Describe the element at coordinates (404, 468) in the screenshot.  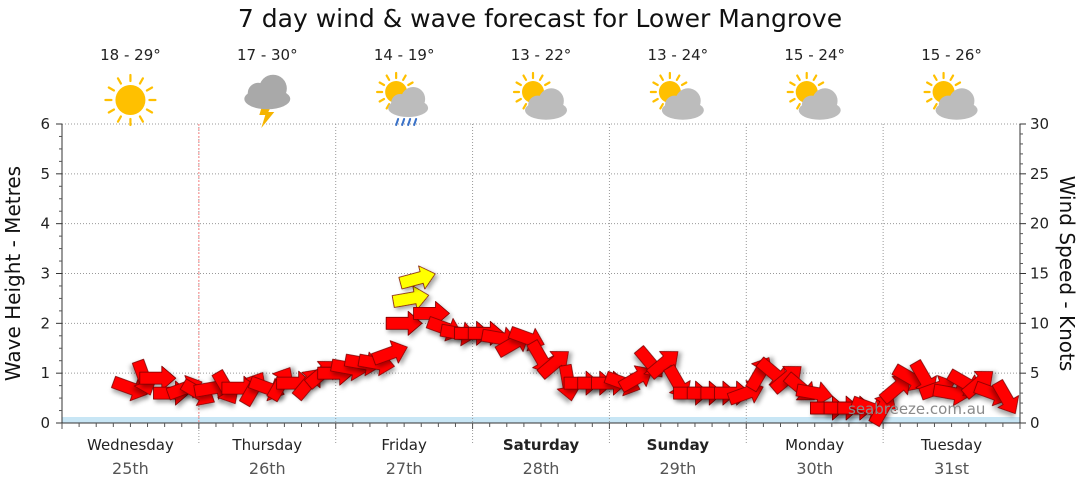
I see `day-date-label: 27th` at that location.